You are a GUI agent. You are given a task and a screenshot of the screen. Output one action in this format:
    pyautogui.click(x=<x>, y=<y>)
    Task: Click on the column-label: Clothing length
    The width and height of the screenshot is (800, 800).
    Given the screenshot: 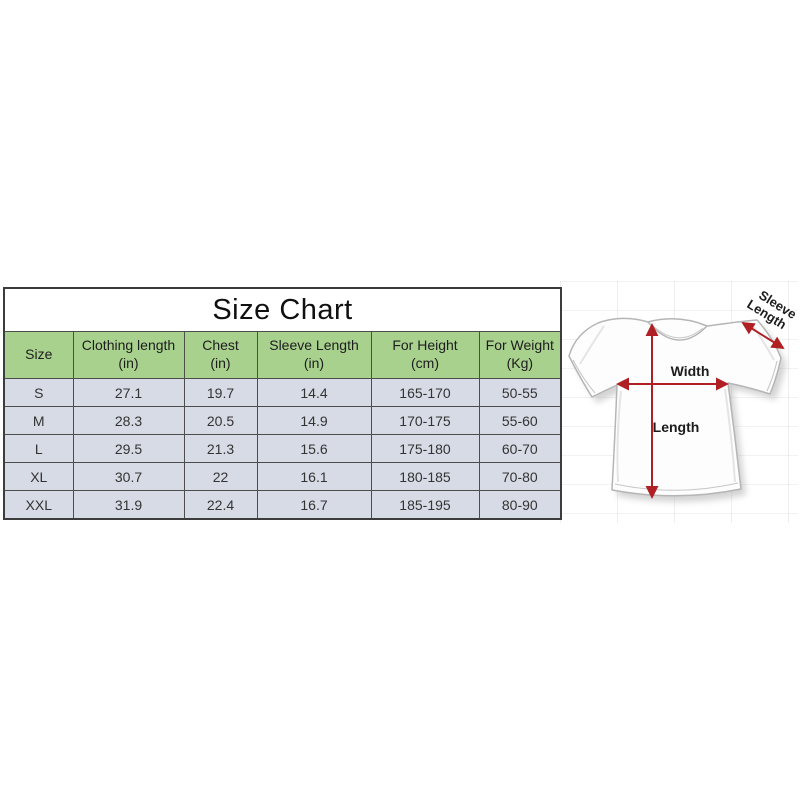 What is the action you would take?
    pyautogui.click(x=128, y=345)
    